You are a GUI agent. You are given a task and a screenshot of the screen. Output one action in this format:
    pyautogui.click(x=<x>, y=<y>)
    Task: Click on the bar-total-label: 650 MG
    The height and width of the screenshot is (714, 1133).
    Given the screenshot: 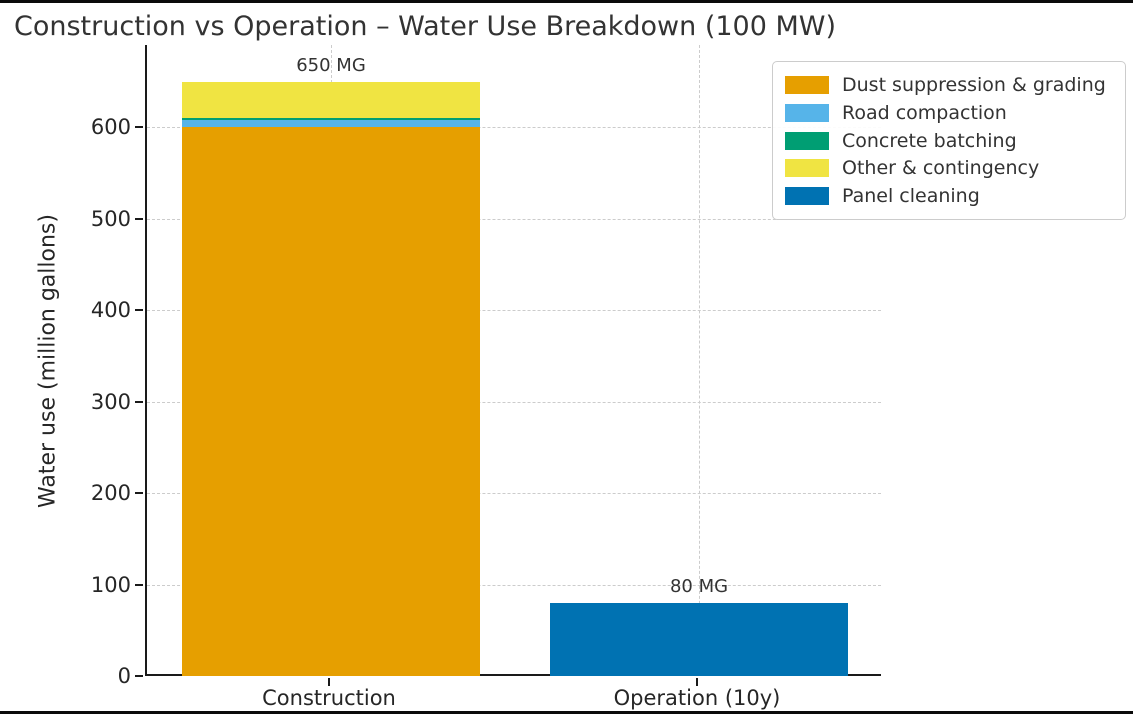 What is the action you would take?
    pyautogui.click(x=331, y=65)
    